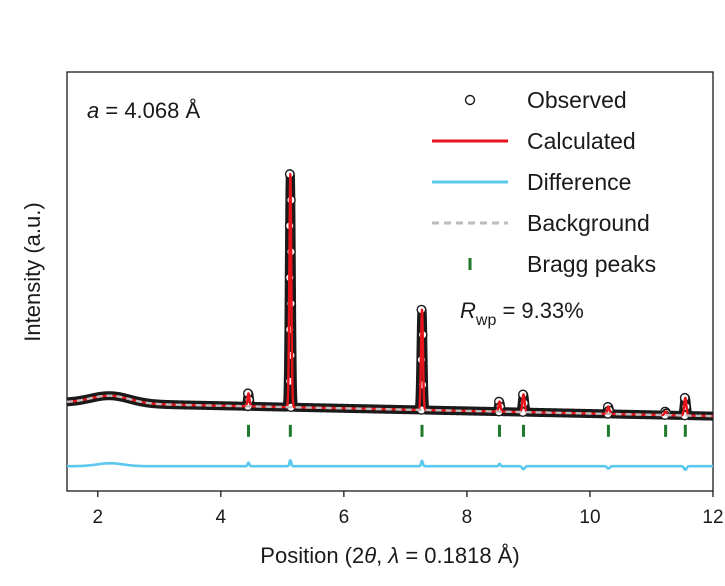  What do you see at coordinates (97, 517) in the screenshot?
I see `x-tick-label: 2` at bounding box center [97, 517].